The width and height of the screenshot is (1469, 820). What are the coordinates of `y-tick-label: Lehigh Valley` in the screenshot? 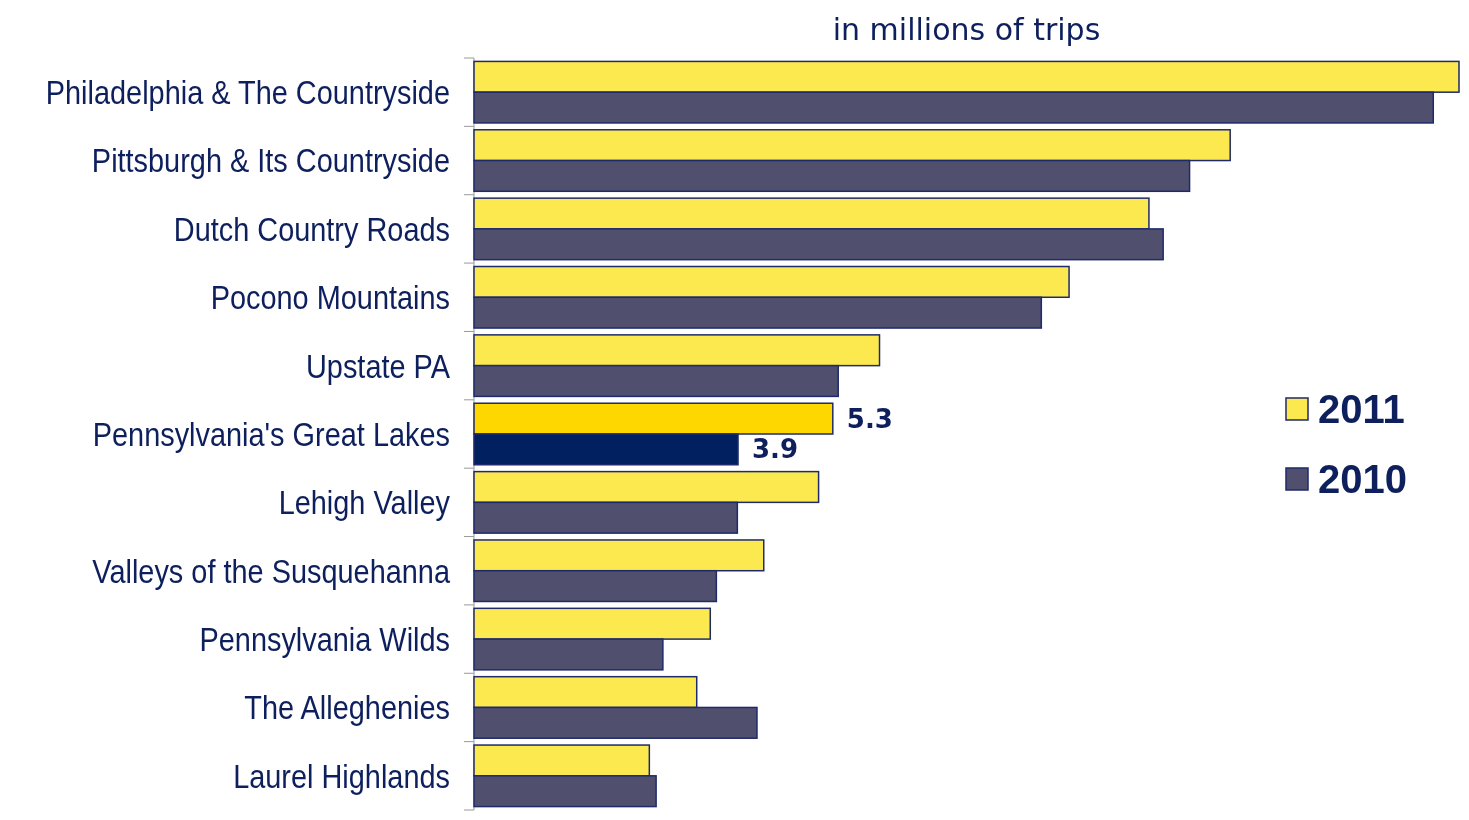 It's located at (364, 502).